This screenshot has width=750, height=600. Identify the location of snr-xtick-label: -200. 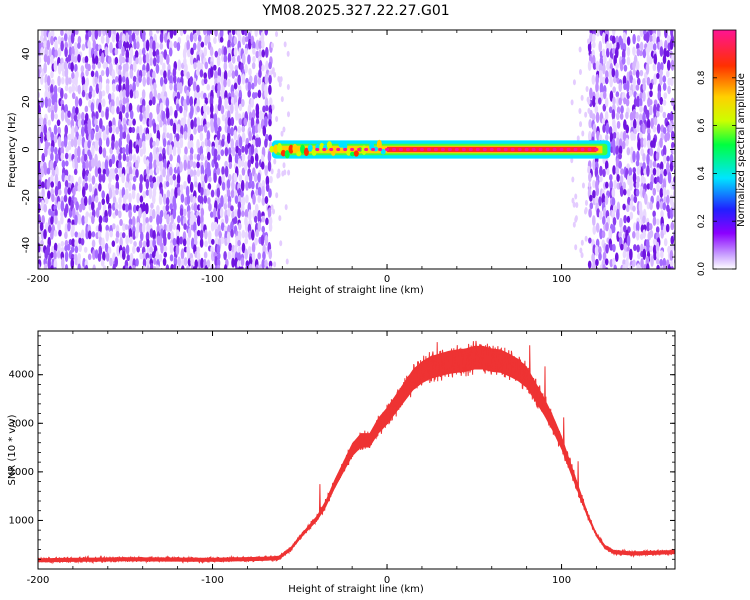
(38, 580).